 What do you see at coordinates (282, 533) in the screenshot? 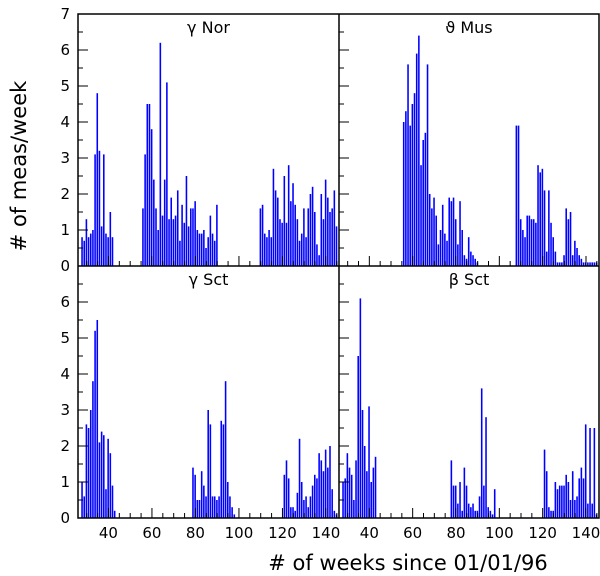
I see `x-tick-label: 120` at bounding box center [282, 533].